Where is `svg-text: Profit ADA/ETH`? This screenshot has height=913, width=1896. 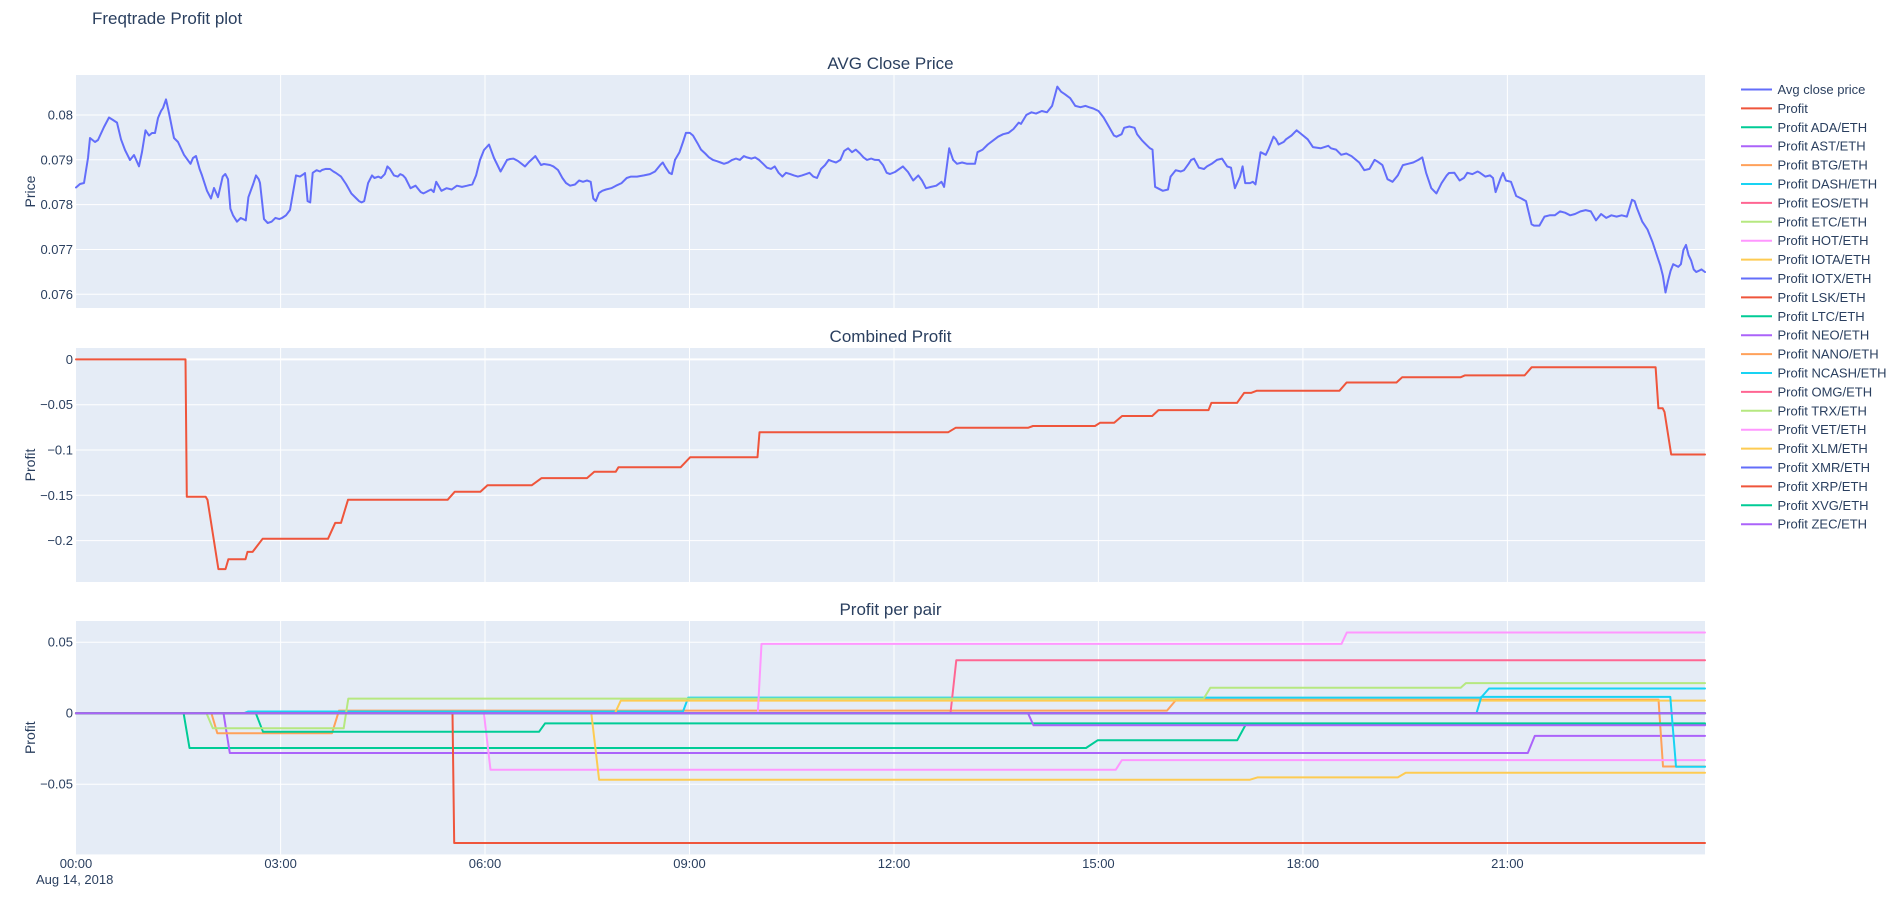
svg-text: Profit ADA/ETH is located at coordinates (1823, 127).